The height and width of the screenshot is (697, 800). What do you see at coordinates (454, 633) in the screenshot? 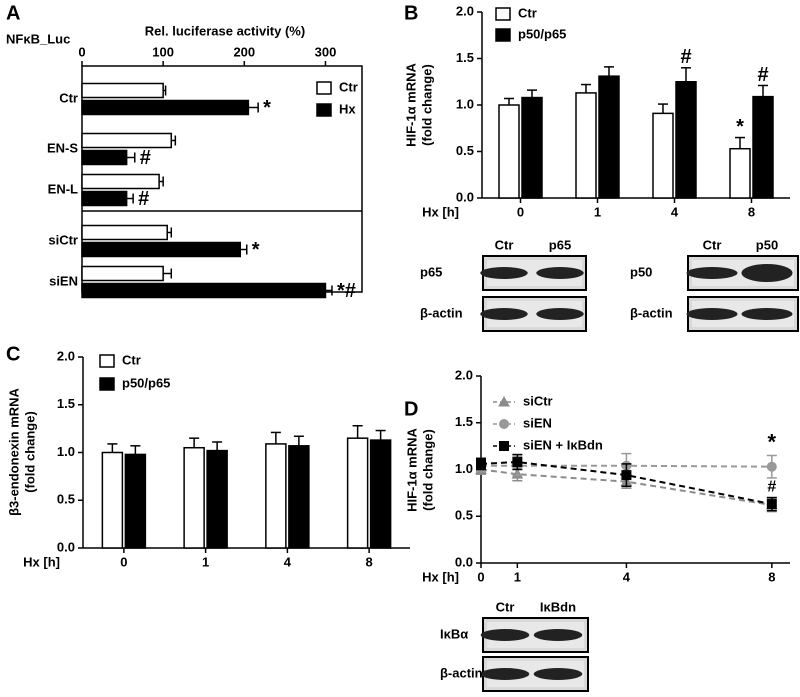
I see `row-label: IκBα` at bounding box center [454, 633].